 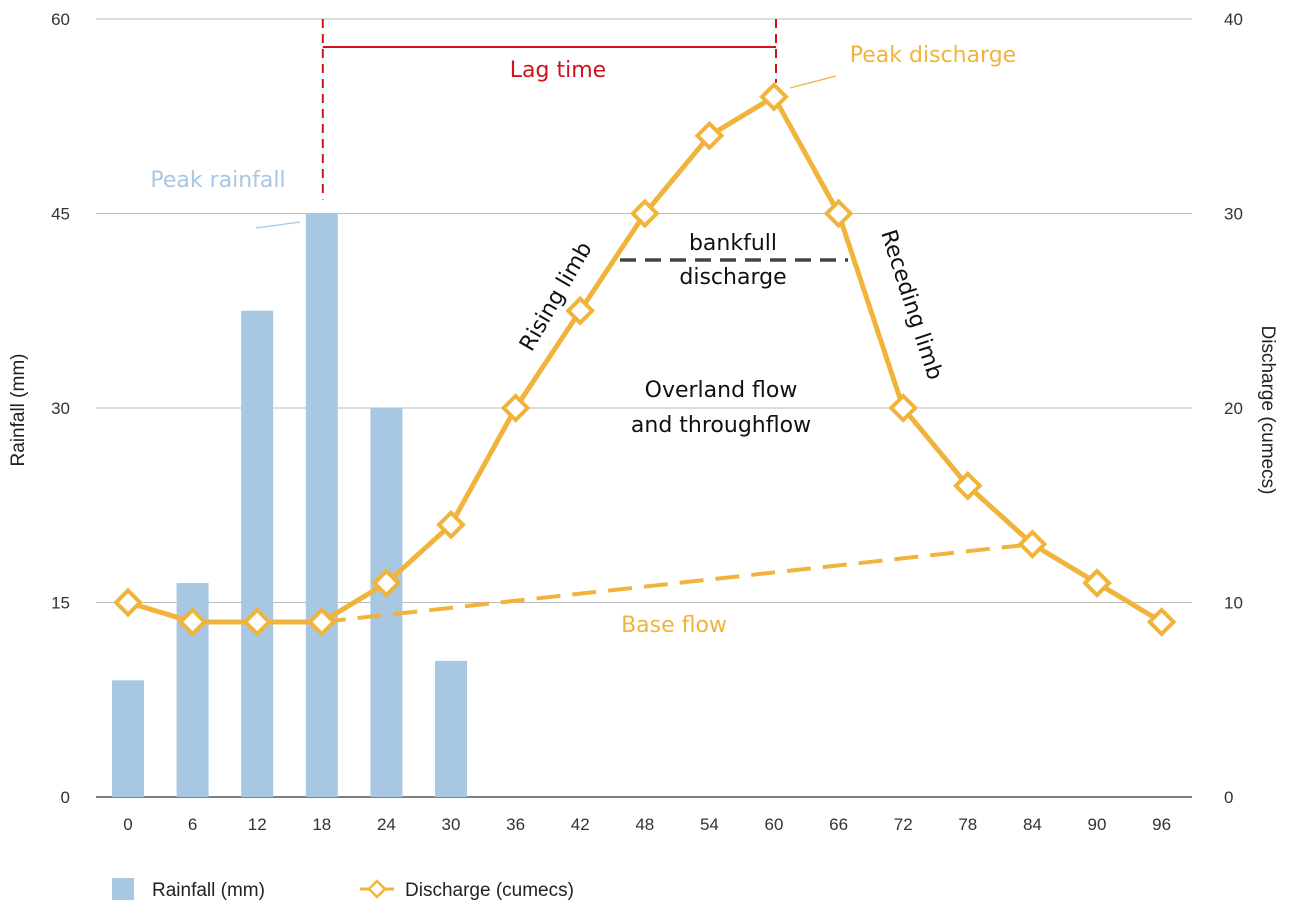 I want to click on bankfull-label-line1: bankfull, so click(x=733, y=243).